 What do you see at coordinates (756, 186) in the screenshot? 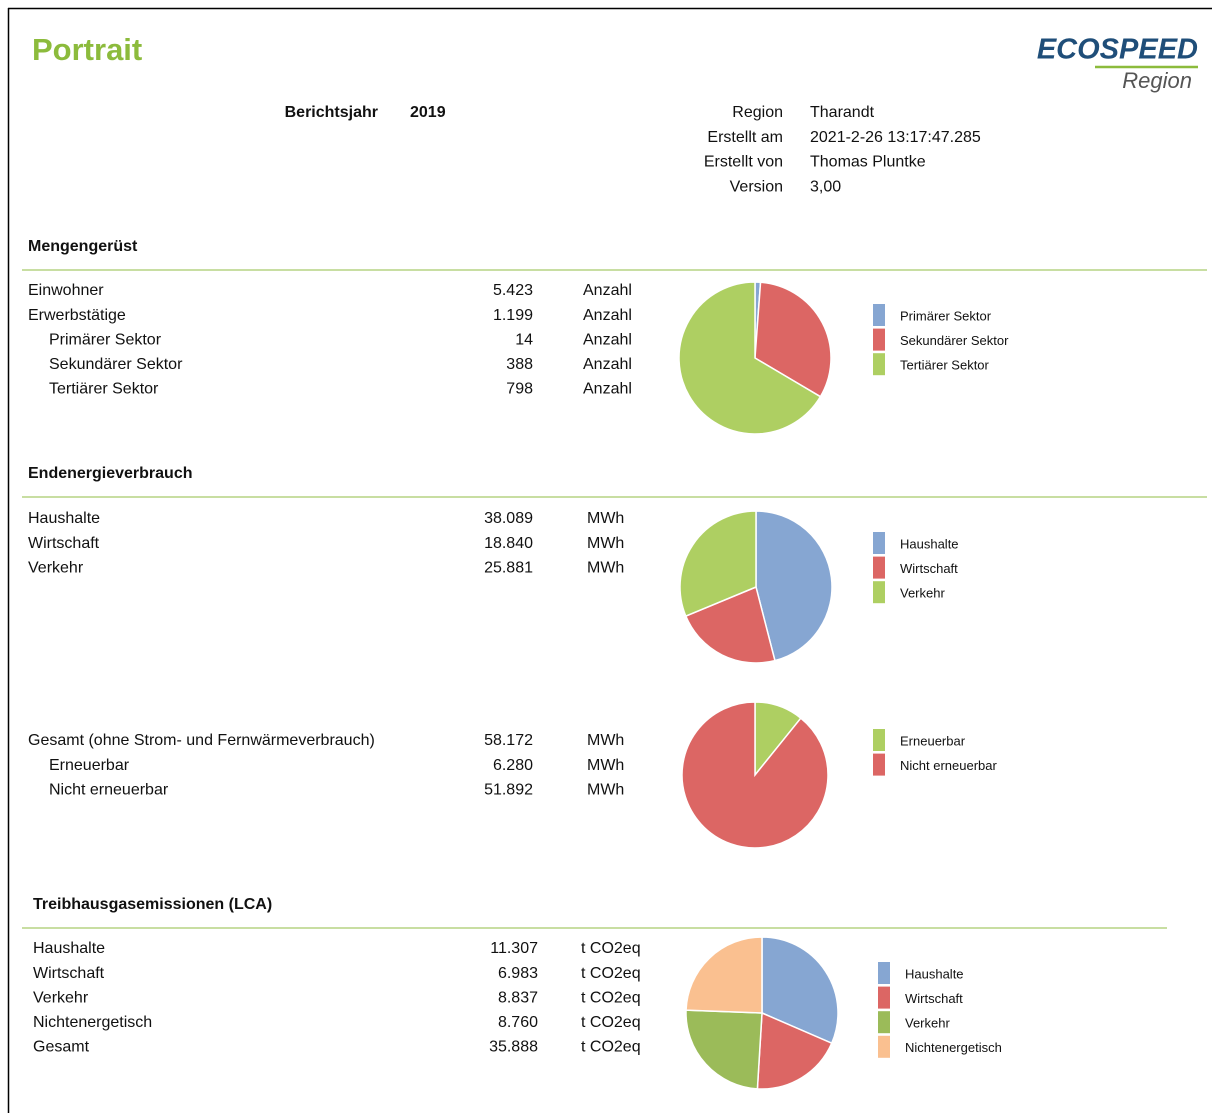
I see `meta-label: Version` at bounding box center [756, 186].